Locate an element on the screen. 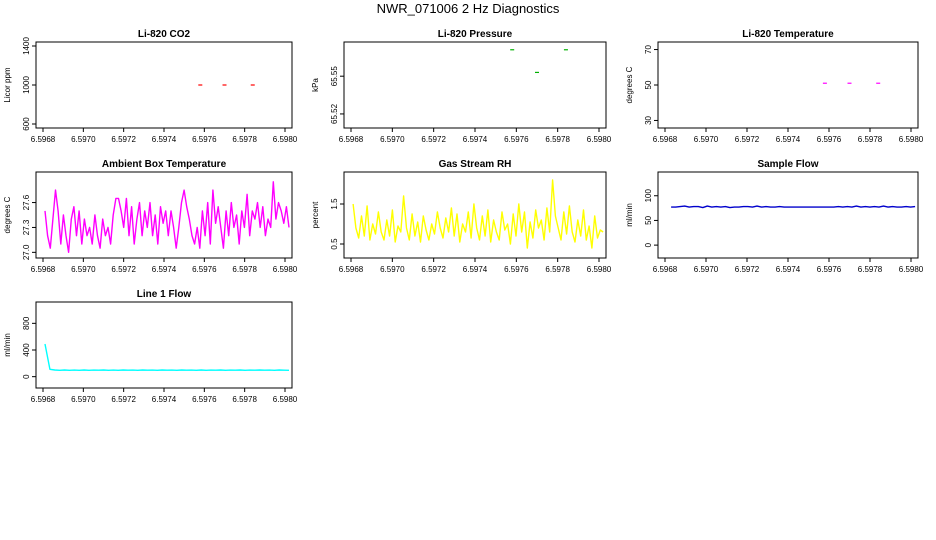 The width and height of the screenshot is (936, 540). sample-flow-title: Sample Flow is located at coordinates (787, 164).